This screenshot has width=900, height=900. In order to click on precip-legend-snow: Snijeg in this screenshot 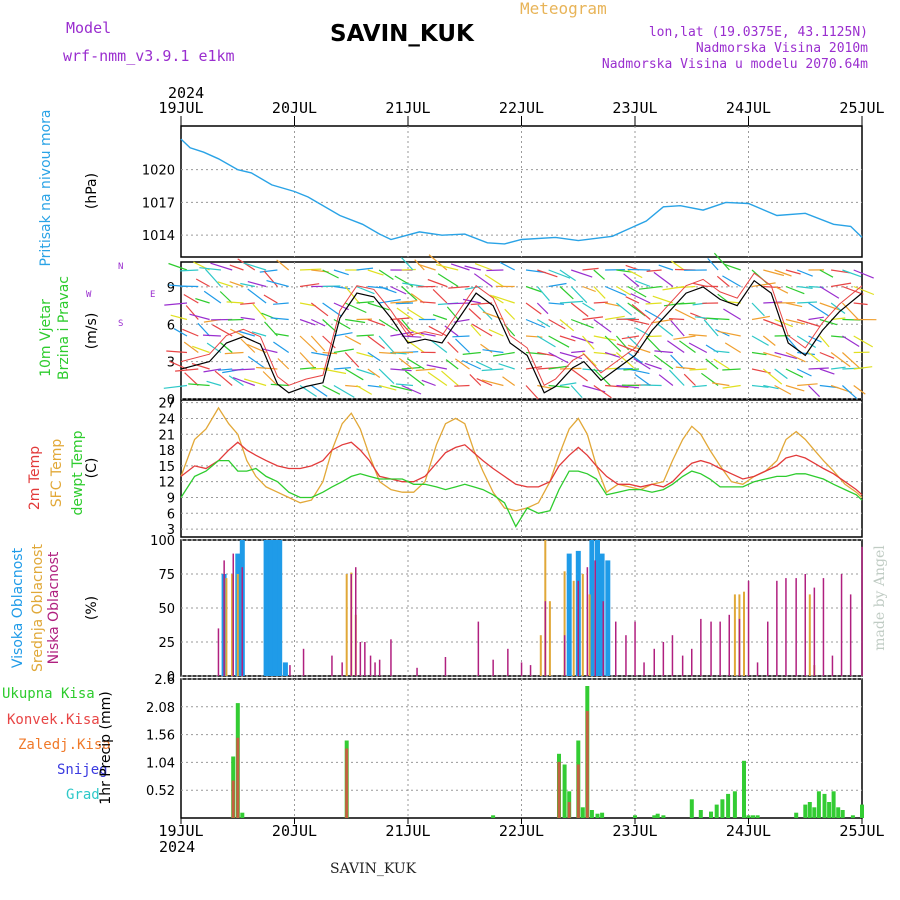, I will do `click(82, 770)`.